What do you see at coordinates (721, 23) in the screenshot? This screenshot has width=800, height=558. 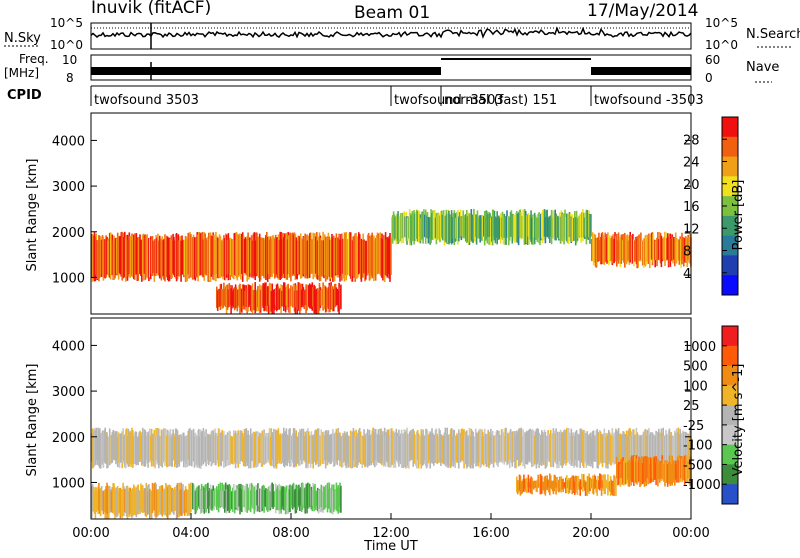 I see `nsearch-tick-top: 10^5` at bounding box center [721, 23].